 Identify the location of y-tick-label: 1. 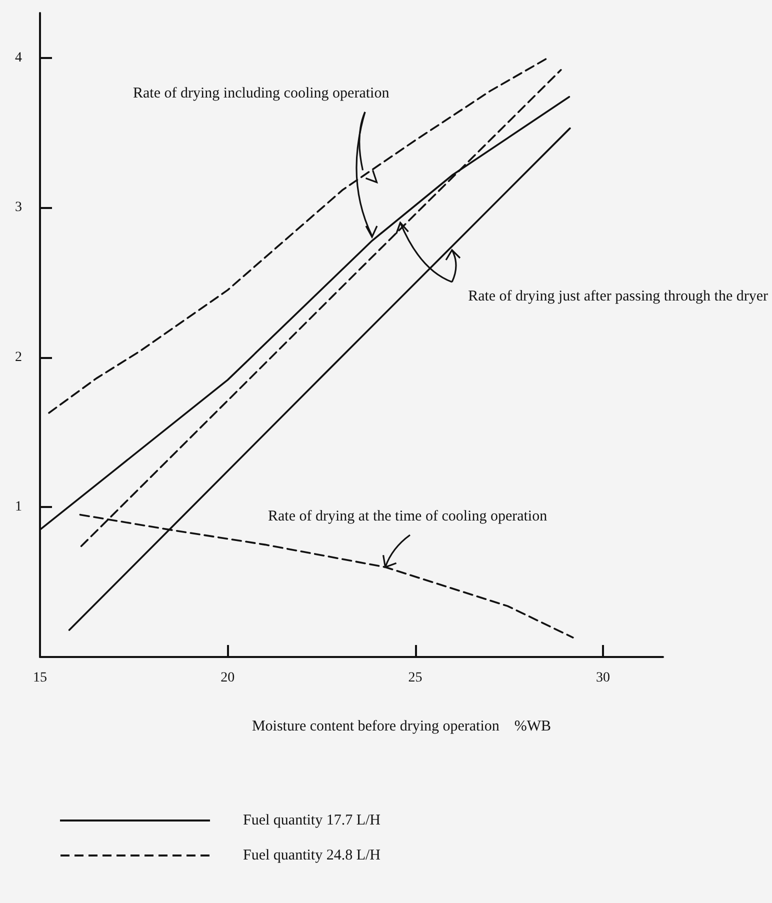
(18, 507).